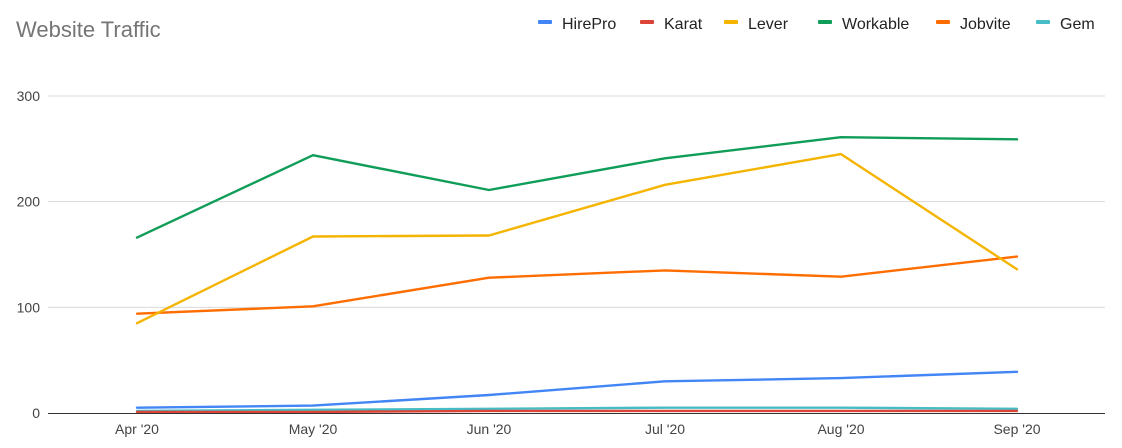 This screenshot has width=1122, height=448. What do you see at coordinates (1016, 429) in the screenshot?
I see `x-tick-label: Sep '20` at bounding box center [1016, 429].